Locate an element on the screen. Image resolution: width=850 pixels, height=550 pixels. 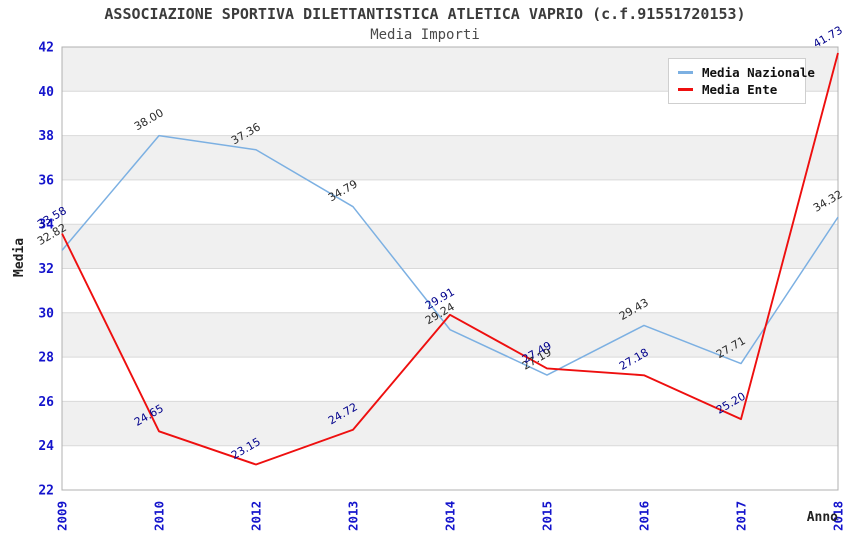
x-axis-title: Anno is located at coordinates (822, 517).